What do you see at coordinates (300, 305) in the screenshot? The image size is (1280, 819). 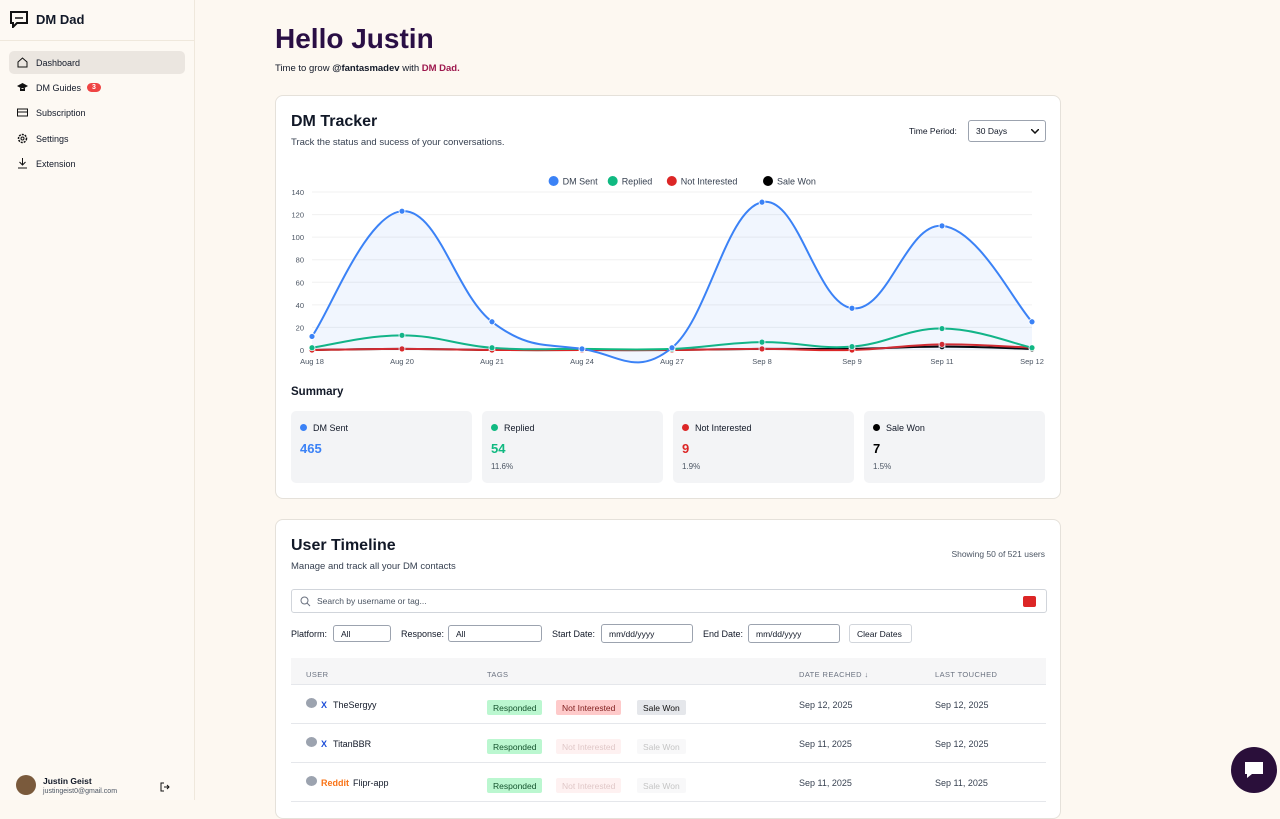 I see `y-tick-label: 40` at bounding box center [300, 305].